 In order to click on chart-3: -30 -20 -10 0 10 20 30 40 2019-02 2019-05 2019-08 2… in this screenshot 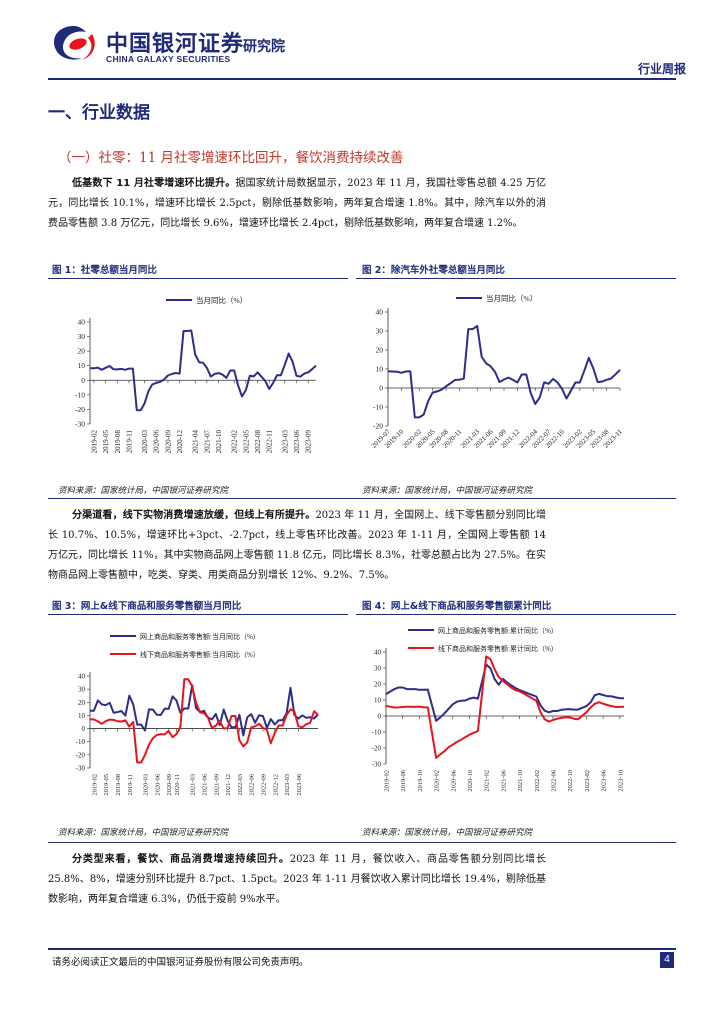, I will do `click(197, 714)`.